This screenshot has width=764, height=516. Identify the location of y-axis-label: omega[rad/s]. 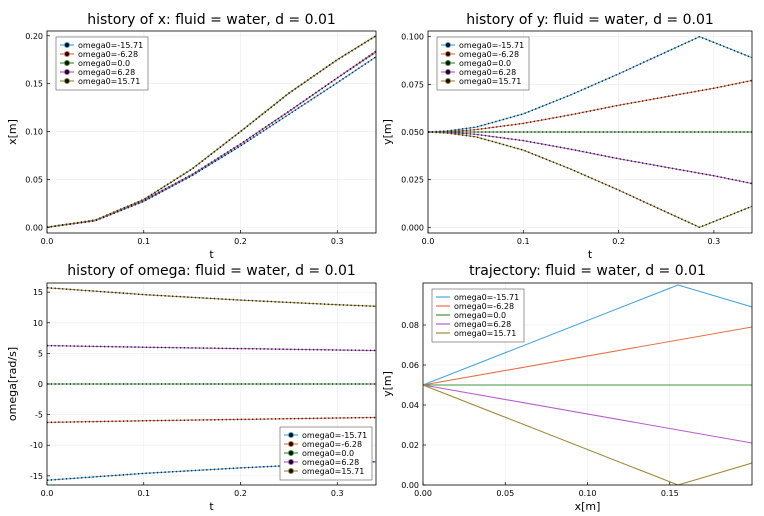
(12, 384).